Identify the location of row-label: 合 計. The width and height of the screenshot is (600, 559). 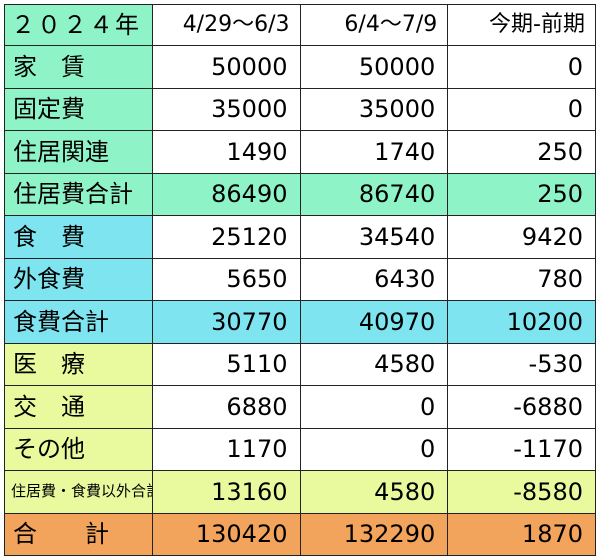
(78, 534).